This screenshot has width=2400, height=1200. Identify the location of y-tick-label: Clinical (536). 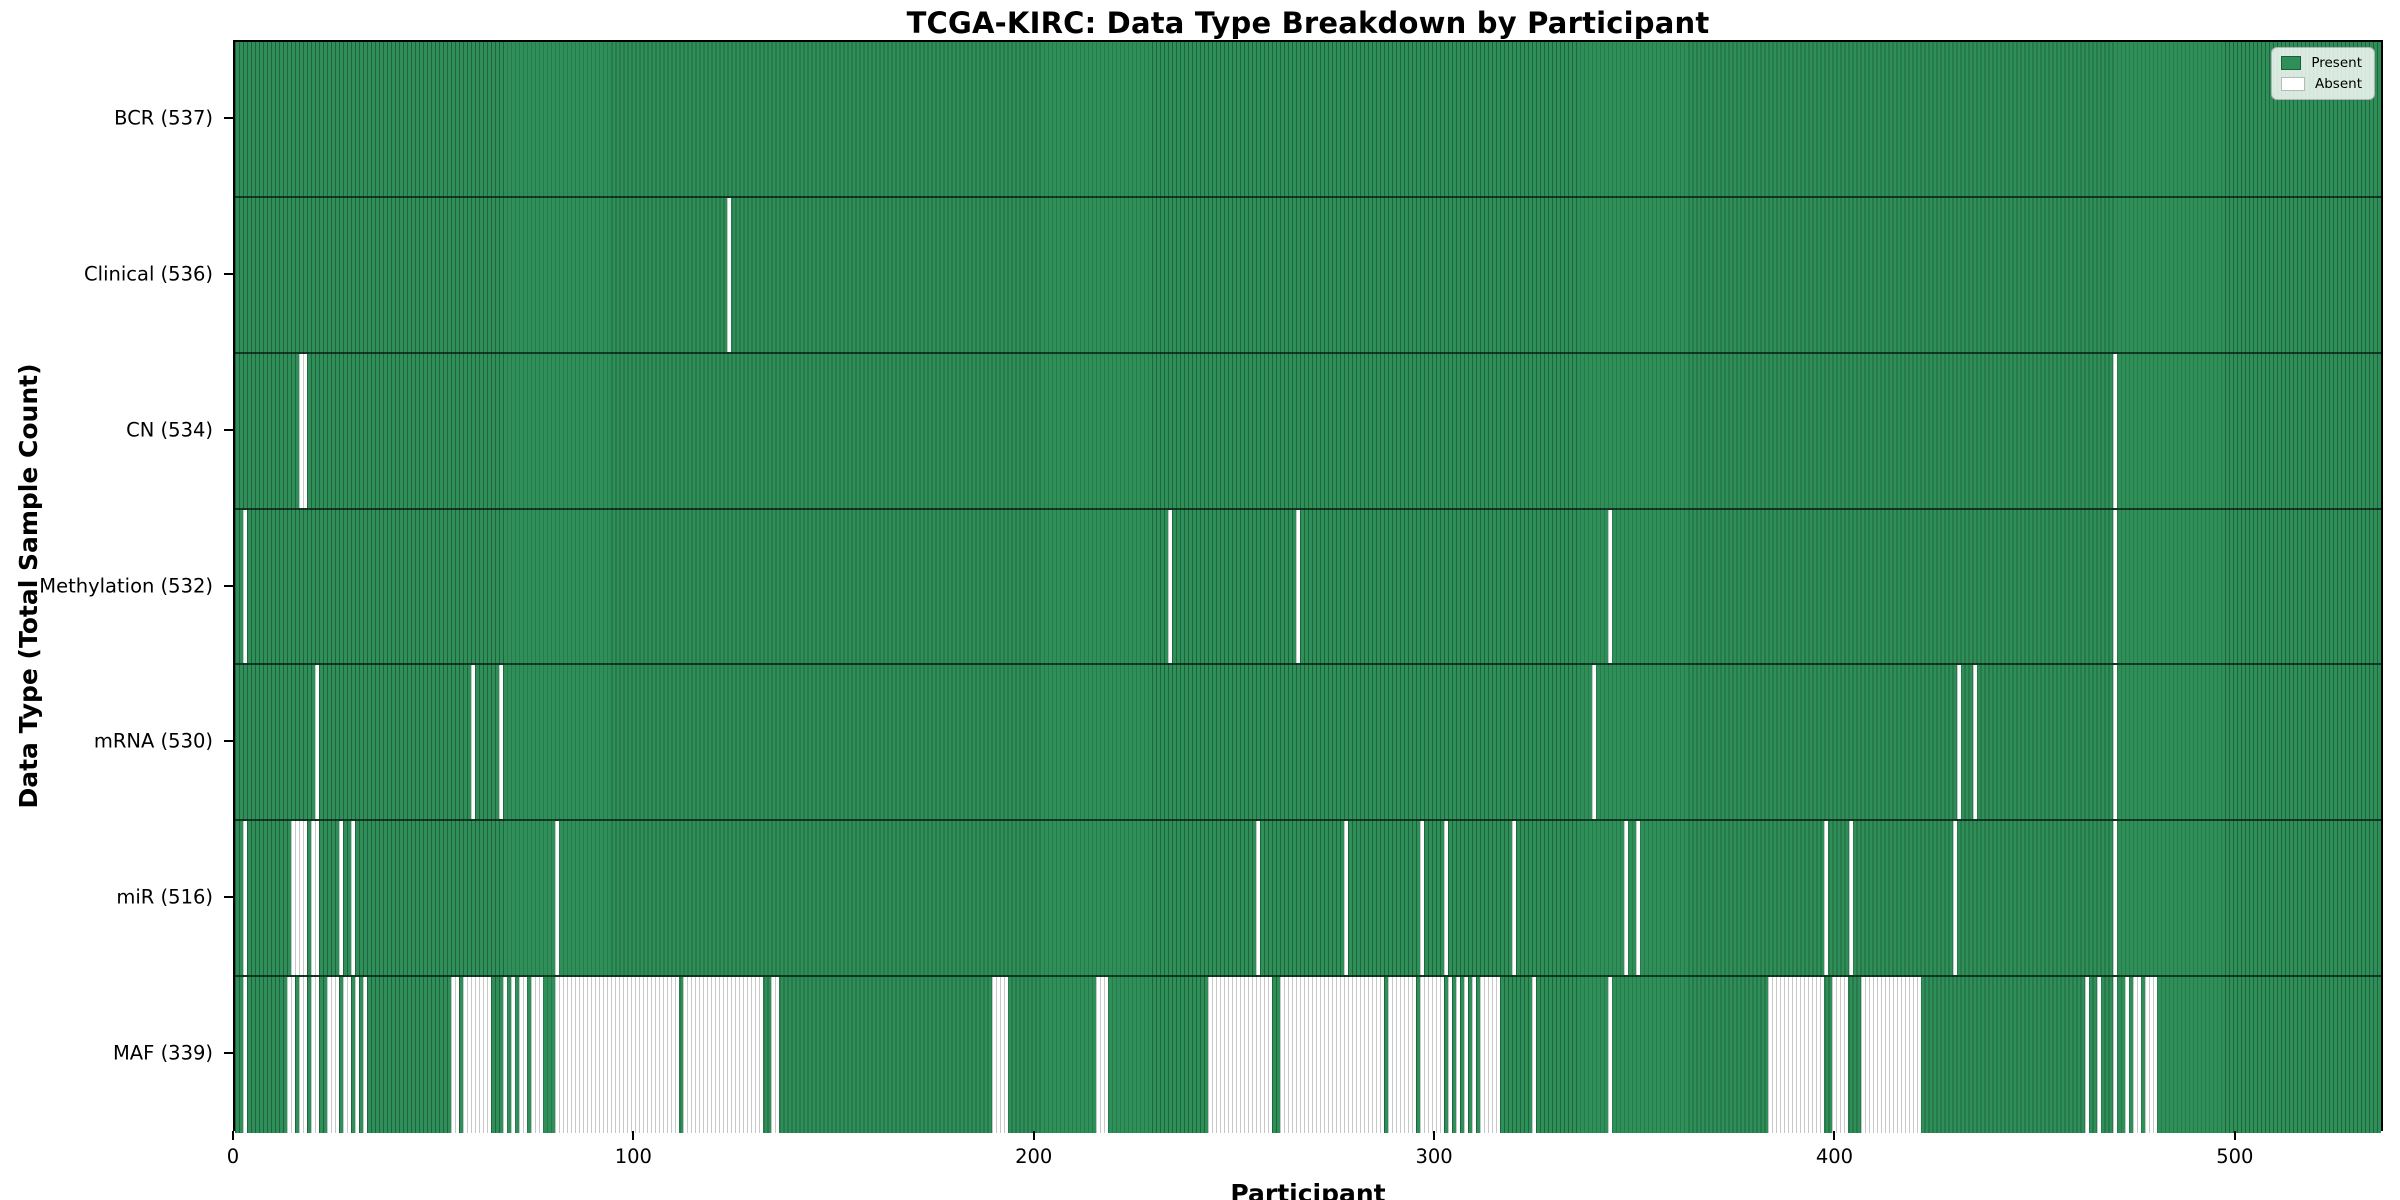
(148, 274).